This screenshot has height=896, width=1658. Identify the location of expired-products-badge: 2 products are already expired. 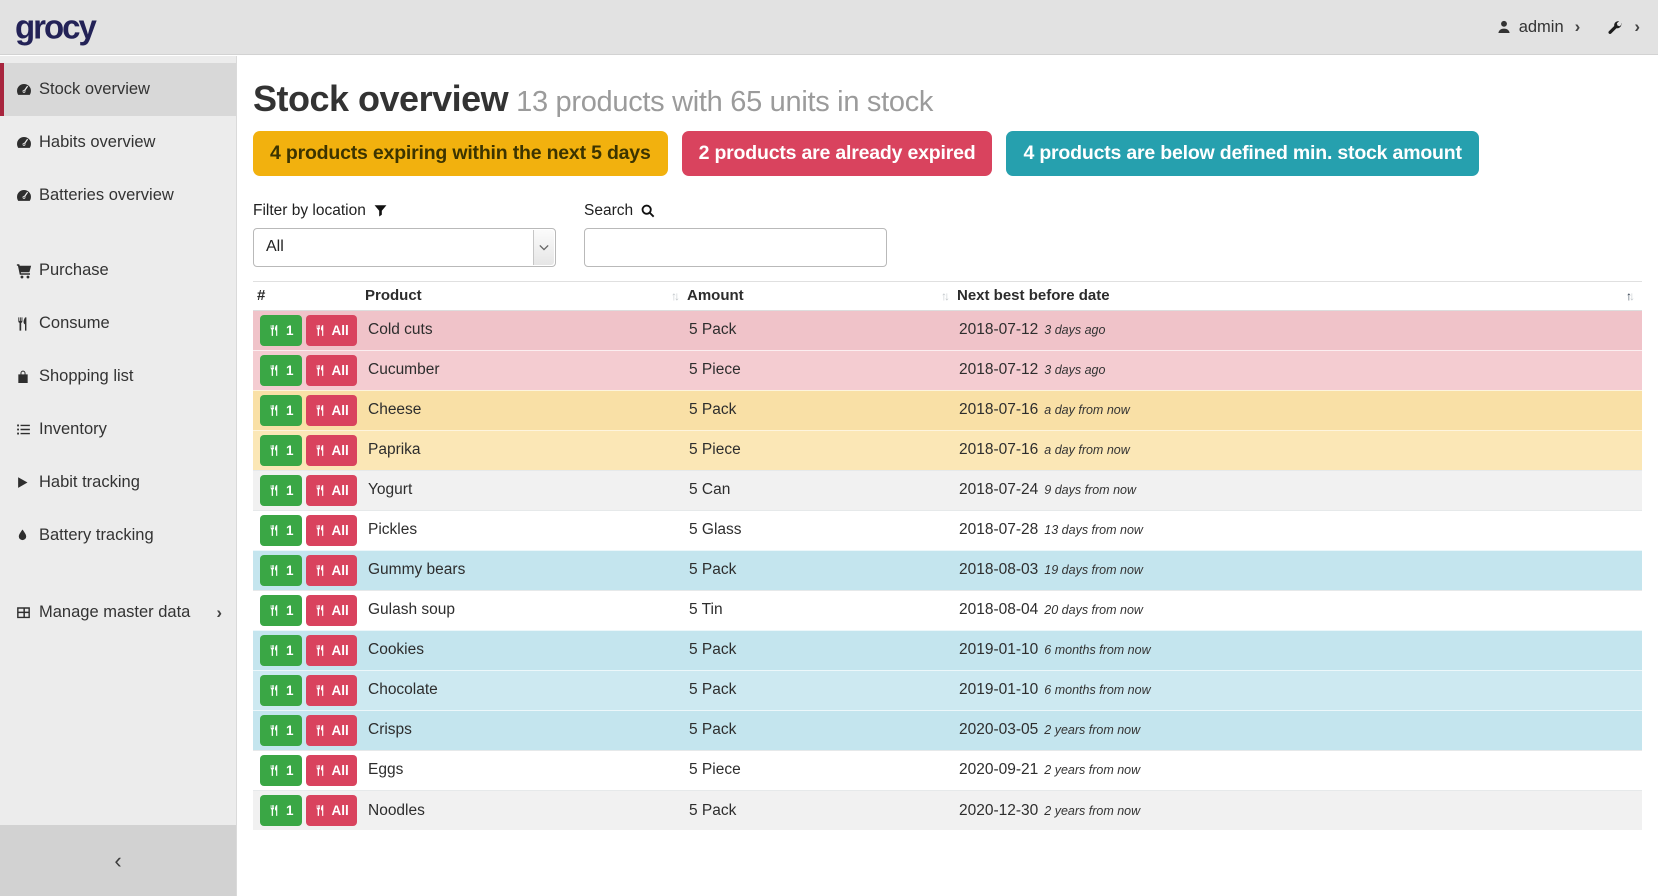
(837, 153).